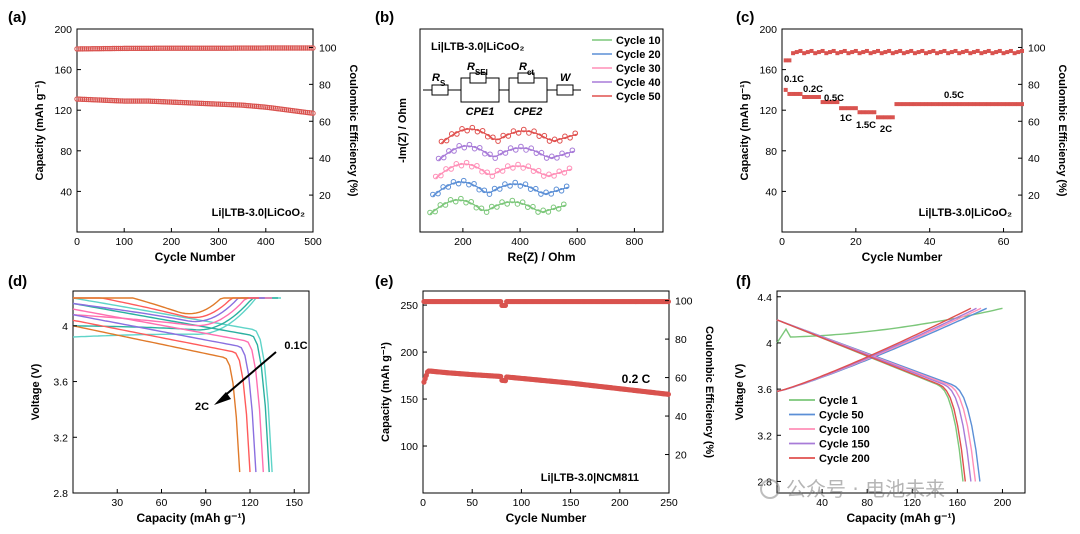 The width and height of the screenshot is (1080, 534). I want to click on panel-e-ce-point, so click(668, 301).